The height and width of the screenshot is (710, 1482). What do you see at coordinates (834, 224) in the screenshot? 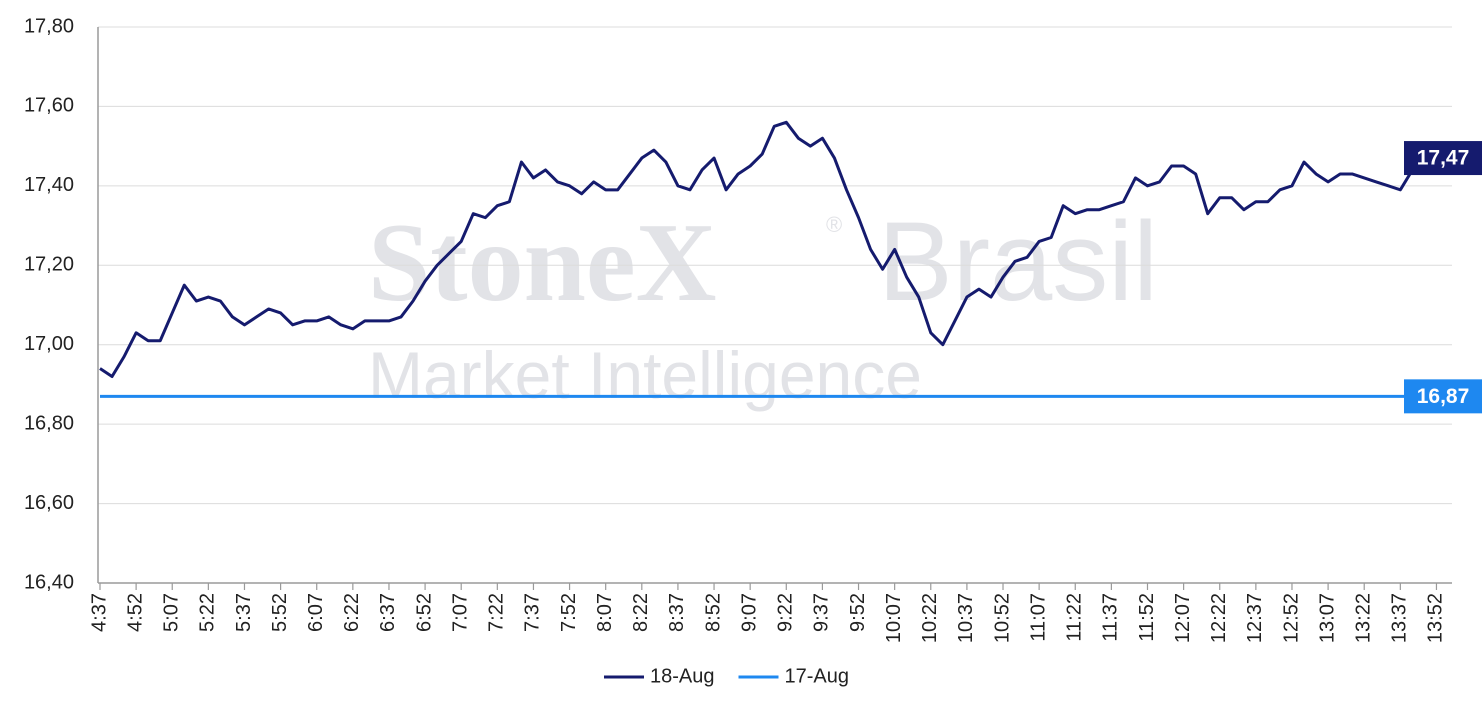
I see `watermark-registered: ®` at bounding box center [834, 224].